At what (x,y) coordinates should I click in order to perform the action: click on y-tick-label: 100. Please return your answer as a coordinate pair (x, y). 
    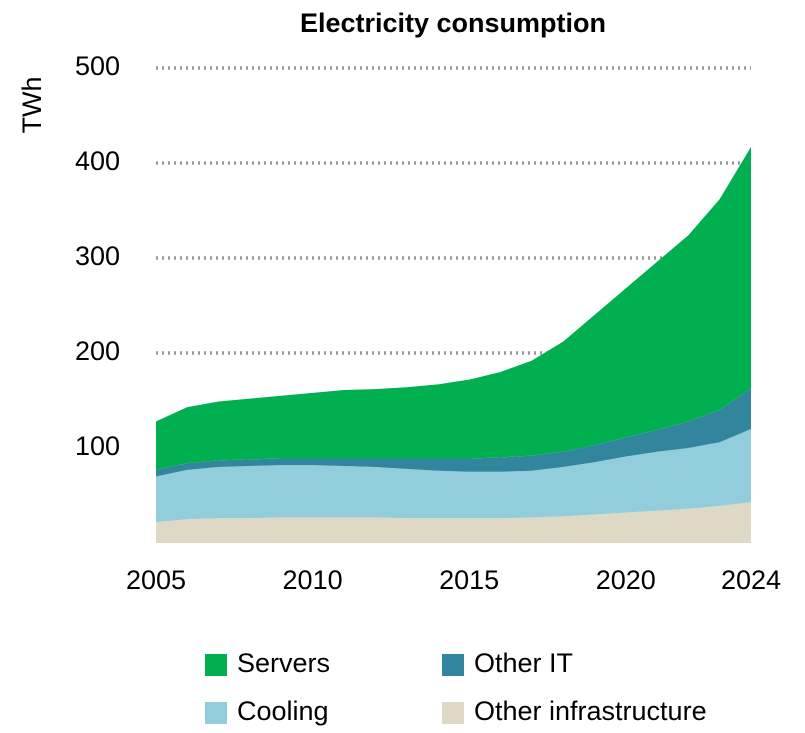
    Looking at the image, I should click on (97, 446).